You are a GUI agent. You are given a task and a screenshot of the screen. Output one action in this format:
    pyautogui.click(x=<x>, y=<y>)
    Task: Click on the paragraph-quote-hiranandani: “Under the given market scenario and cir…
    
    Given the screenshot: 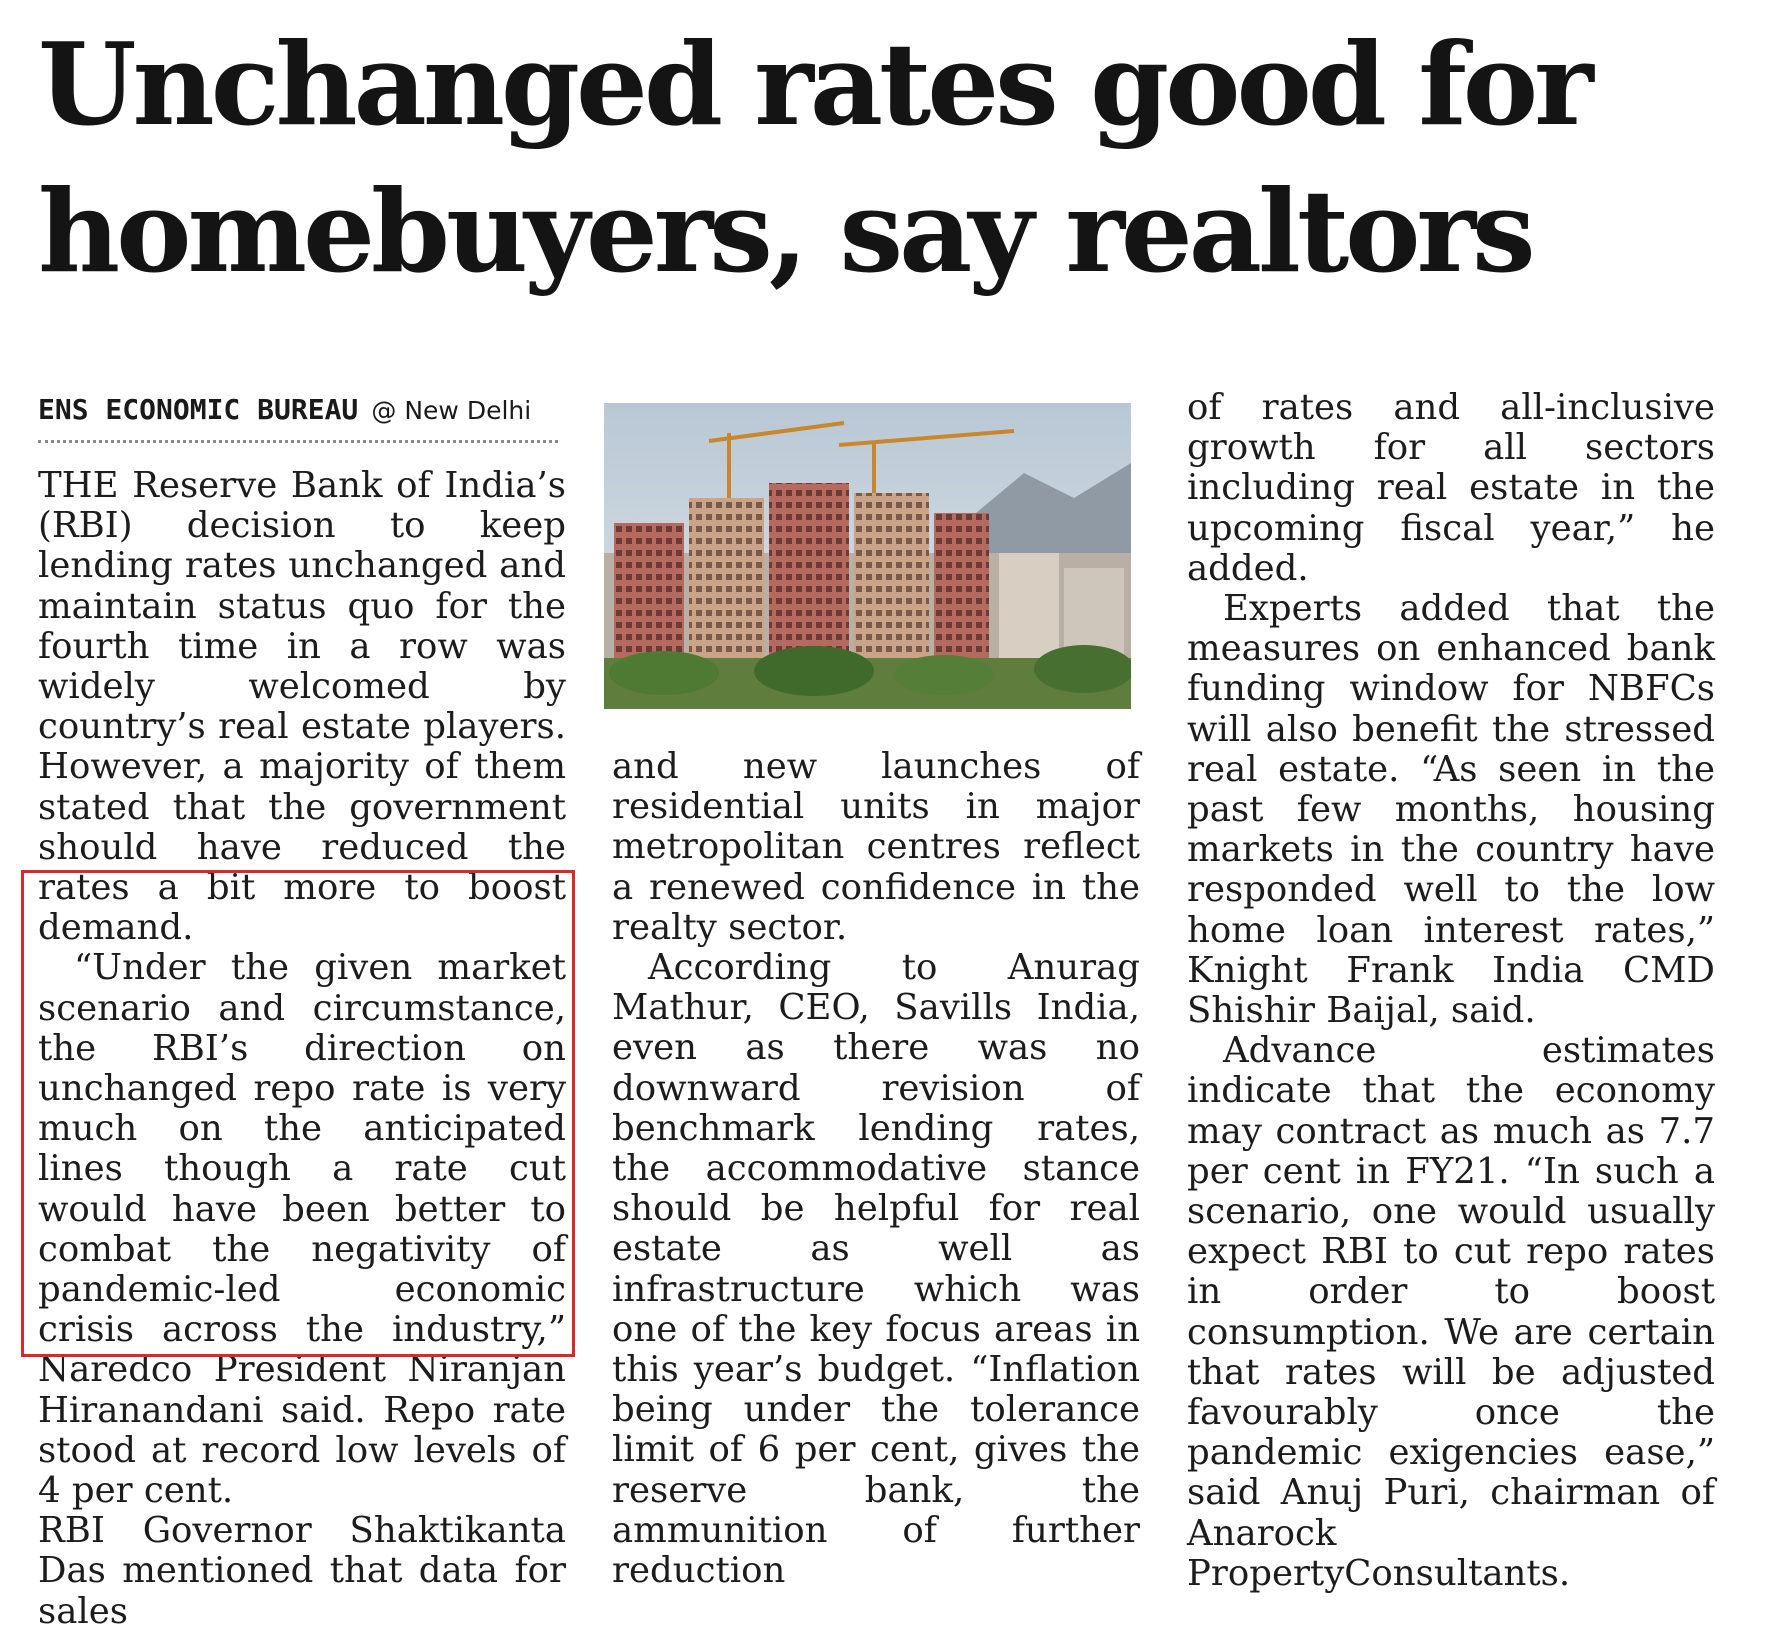 What is the action you would take?
    pyautogui.click(x=302, y=1229)
    